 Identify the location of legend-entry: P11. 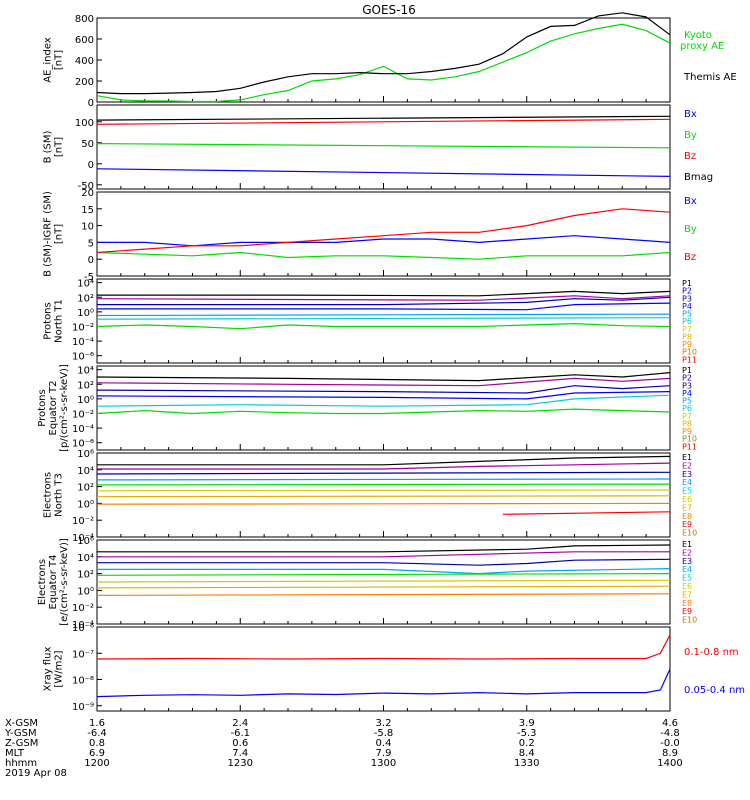
(689, 359).